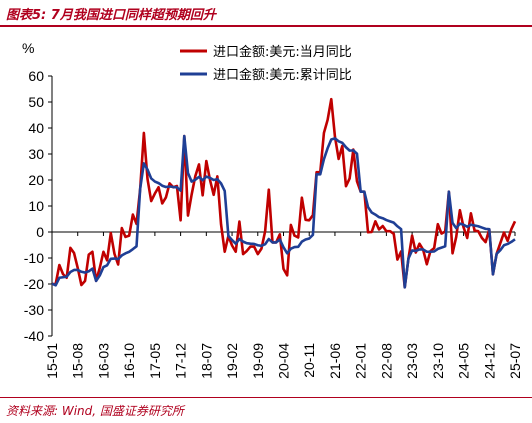 This screenshot has width=532, height=423. I want to click on y-tick-label: 60, so click(36, 76).